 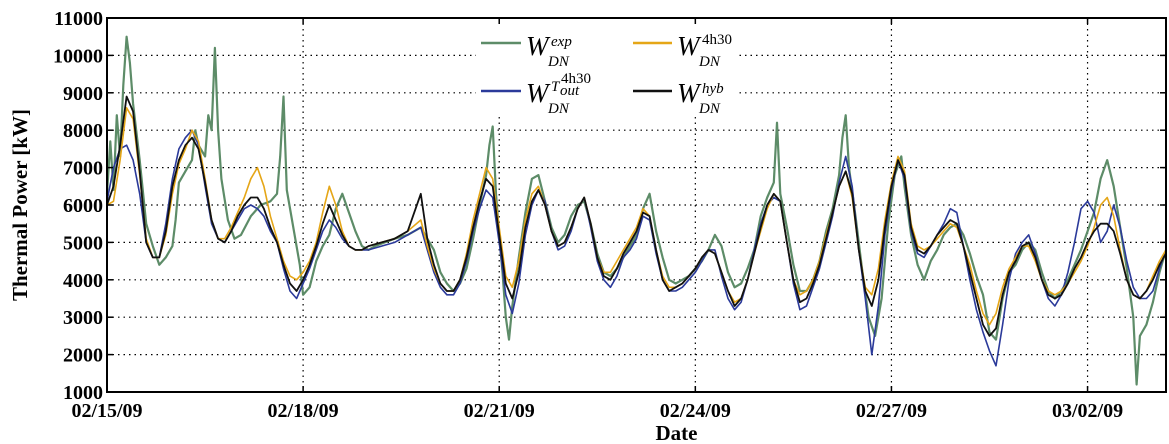 What do you see at coordinates (717, 40) in the screenshot?
I see `legend-label-4h30-sup: 4h30` at bounding box center [717, 40].